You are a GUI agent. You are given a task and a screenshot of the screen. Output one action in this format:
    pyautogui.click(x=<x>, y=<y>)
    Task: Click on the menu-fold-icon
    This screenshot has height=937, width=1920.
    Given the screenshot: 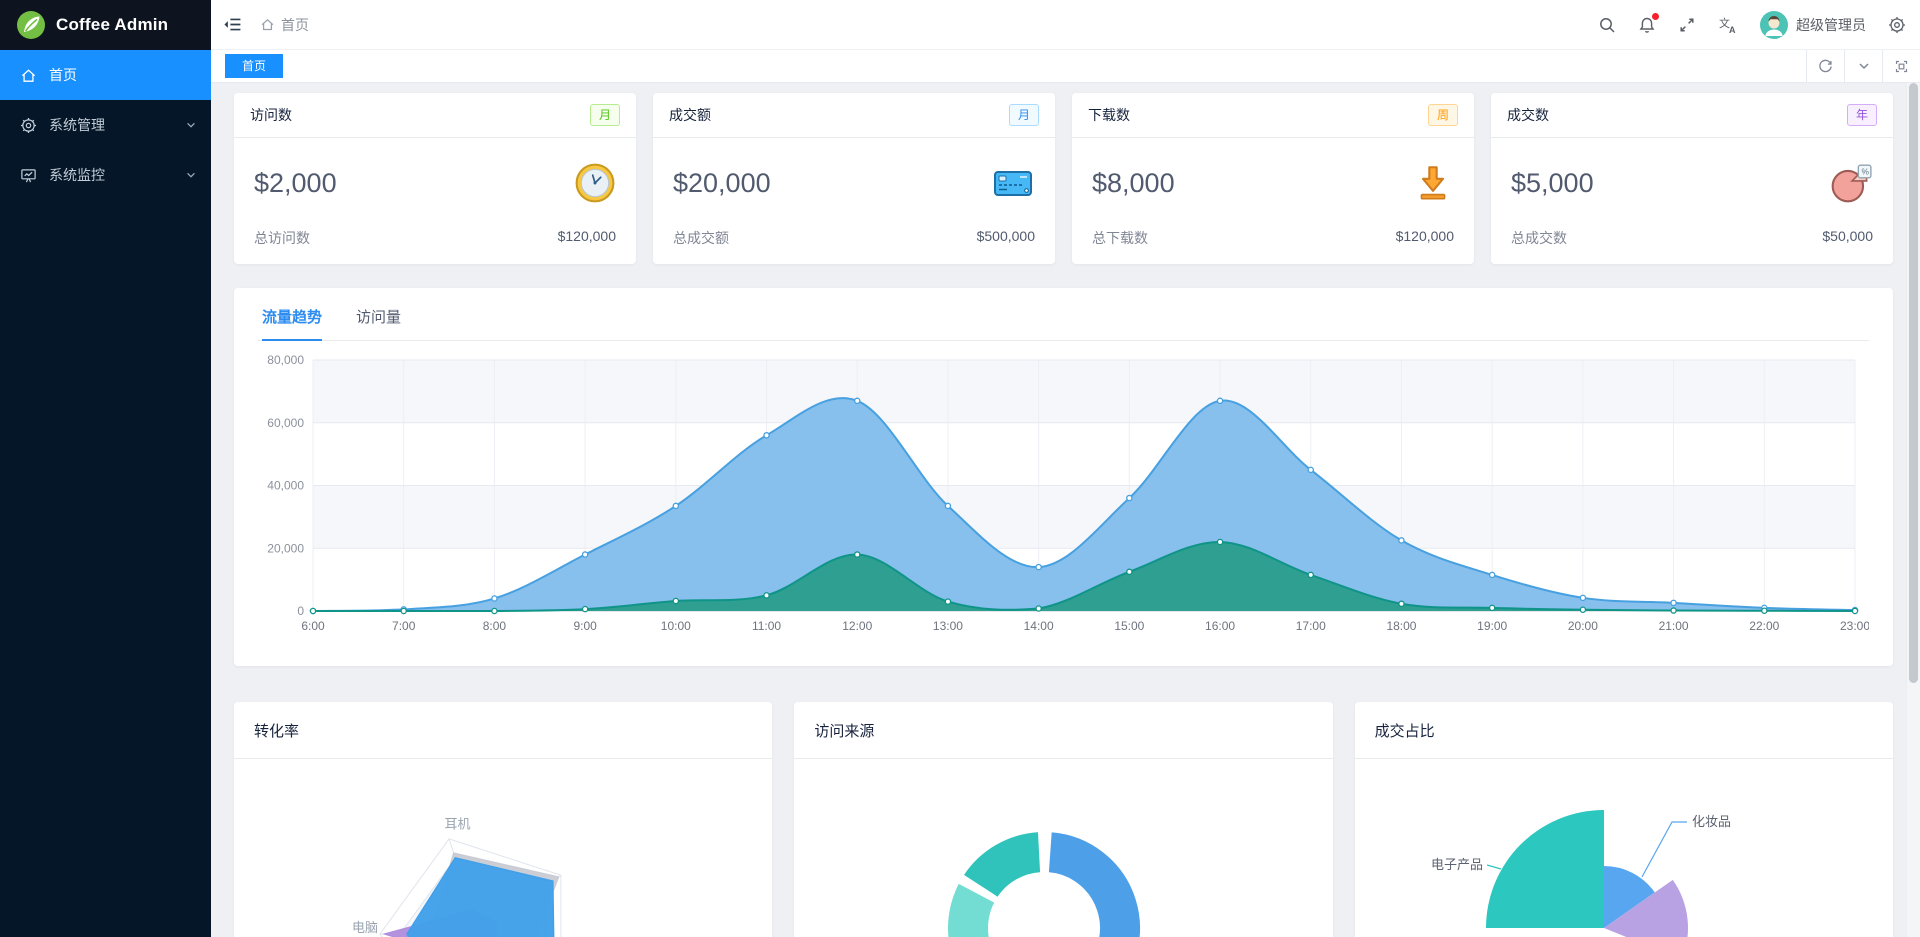 What is the action you would take?
    pyautogui.click(x=232, y=24)
    